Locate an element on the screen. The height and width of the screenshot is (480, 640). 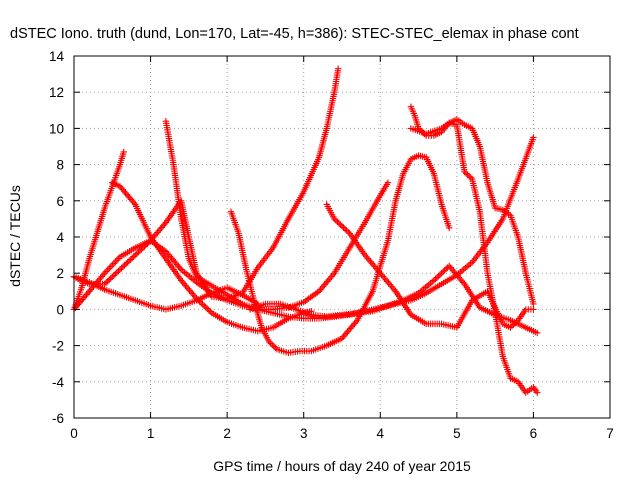
y-tick-label: 4 is located at coordinates (60, 237).